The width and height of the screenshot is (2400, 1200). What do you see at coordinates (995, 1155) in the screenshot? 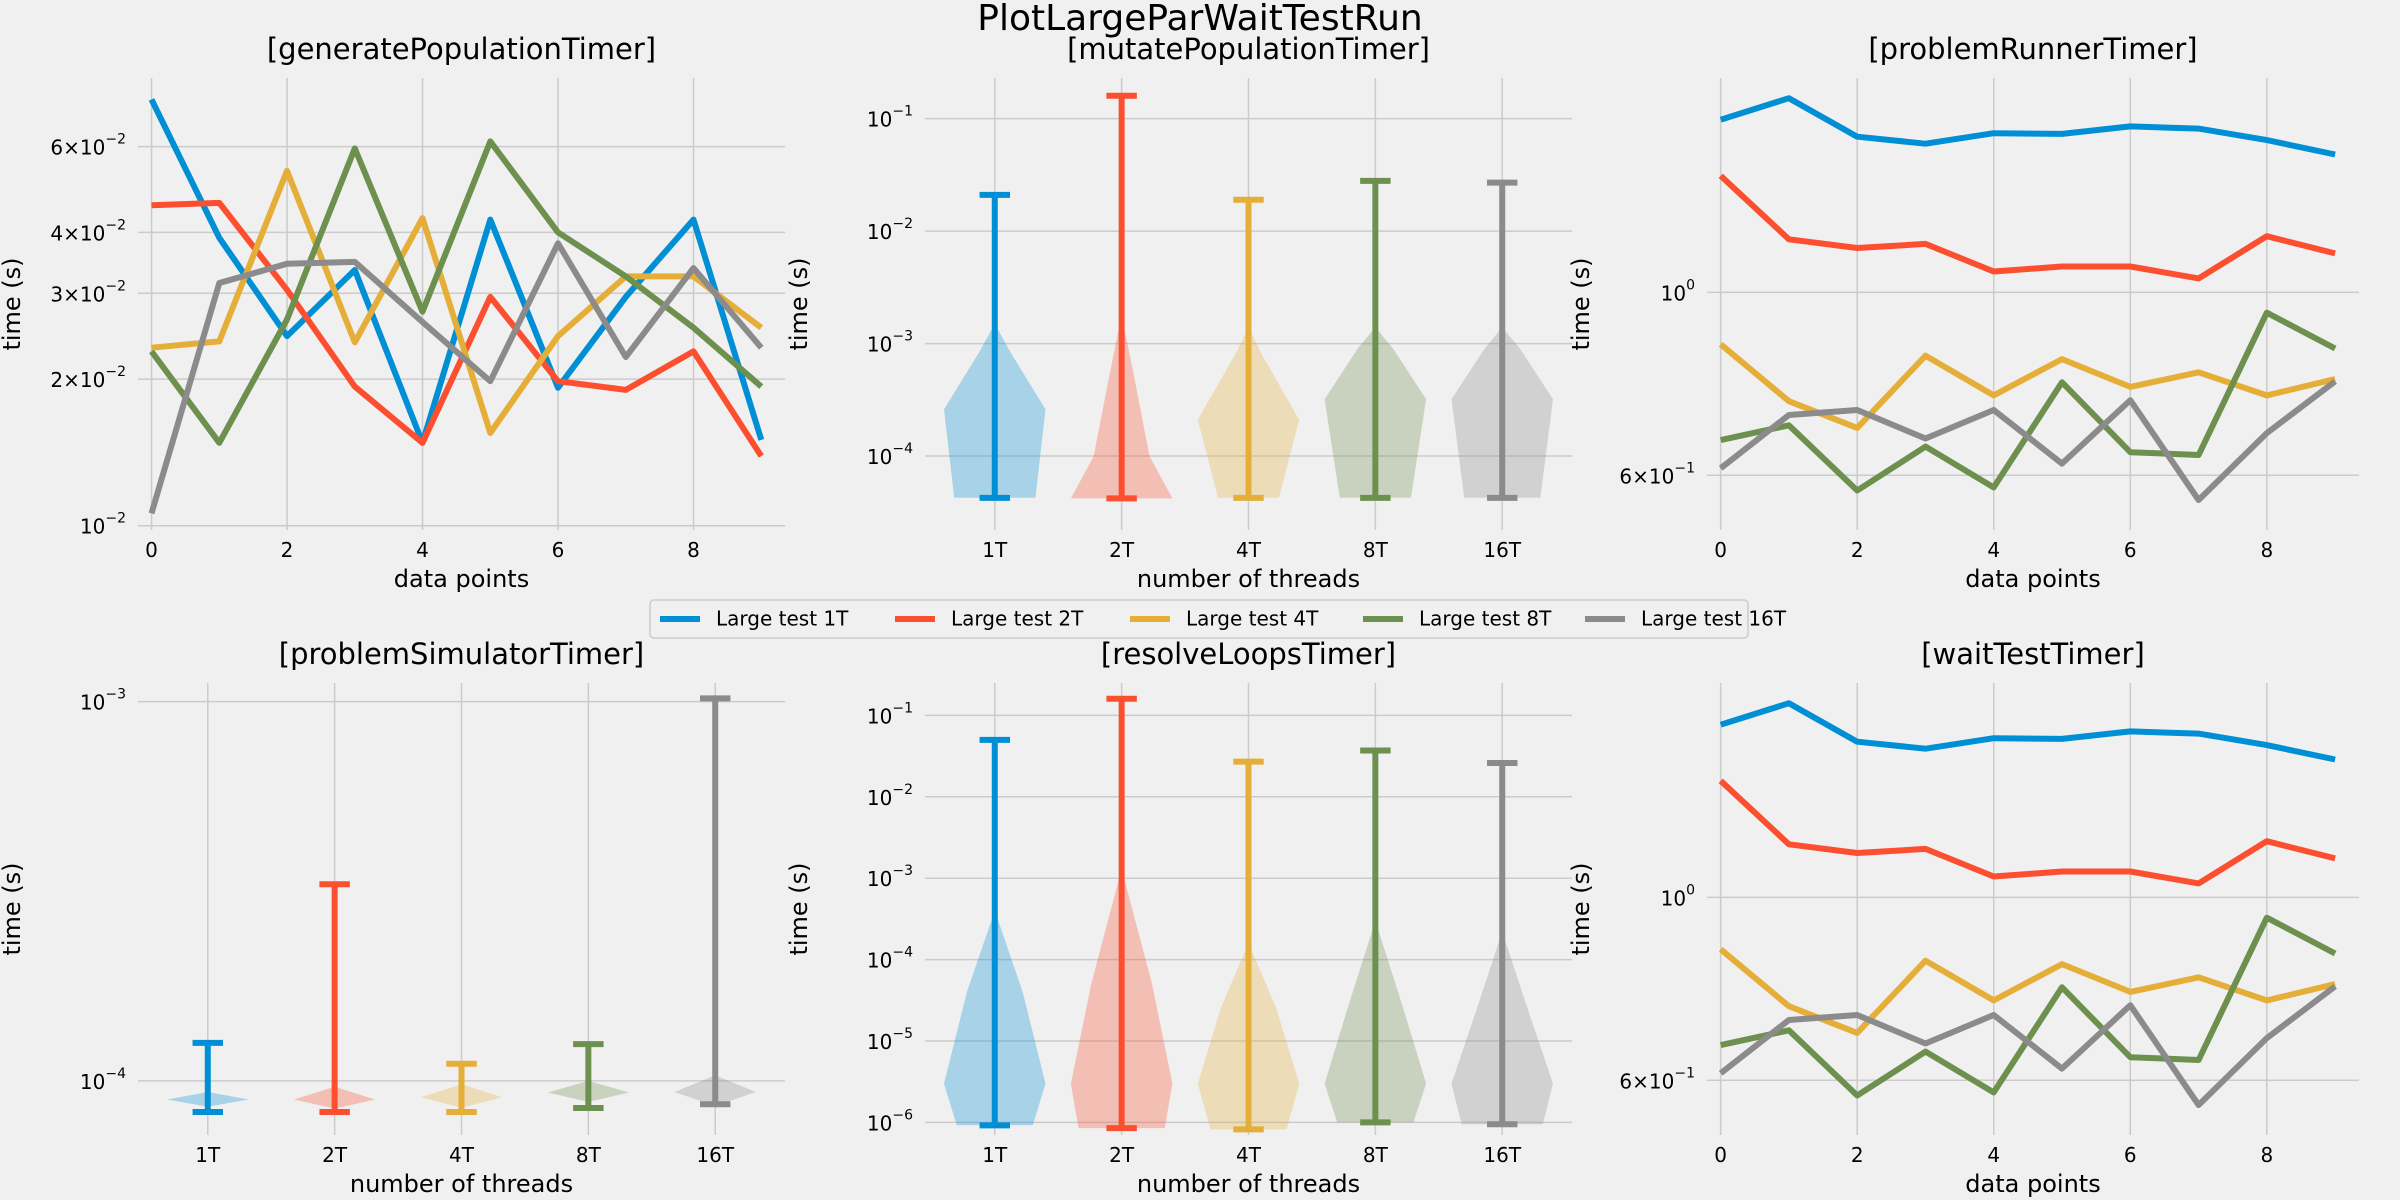
I see `x-tick-label: 1T` at bounding box center [995, 1155].